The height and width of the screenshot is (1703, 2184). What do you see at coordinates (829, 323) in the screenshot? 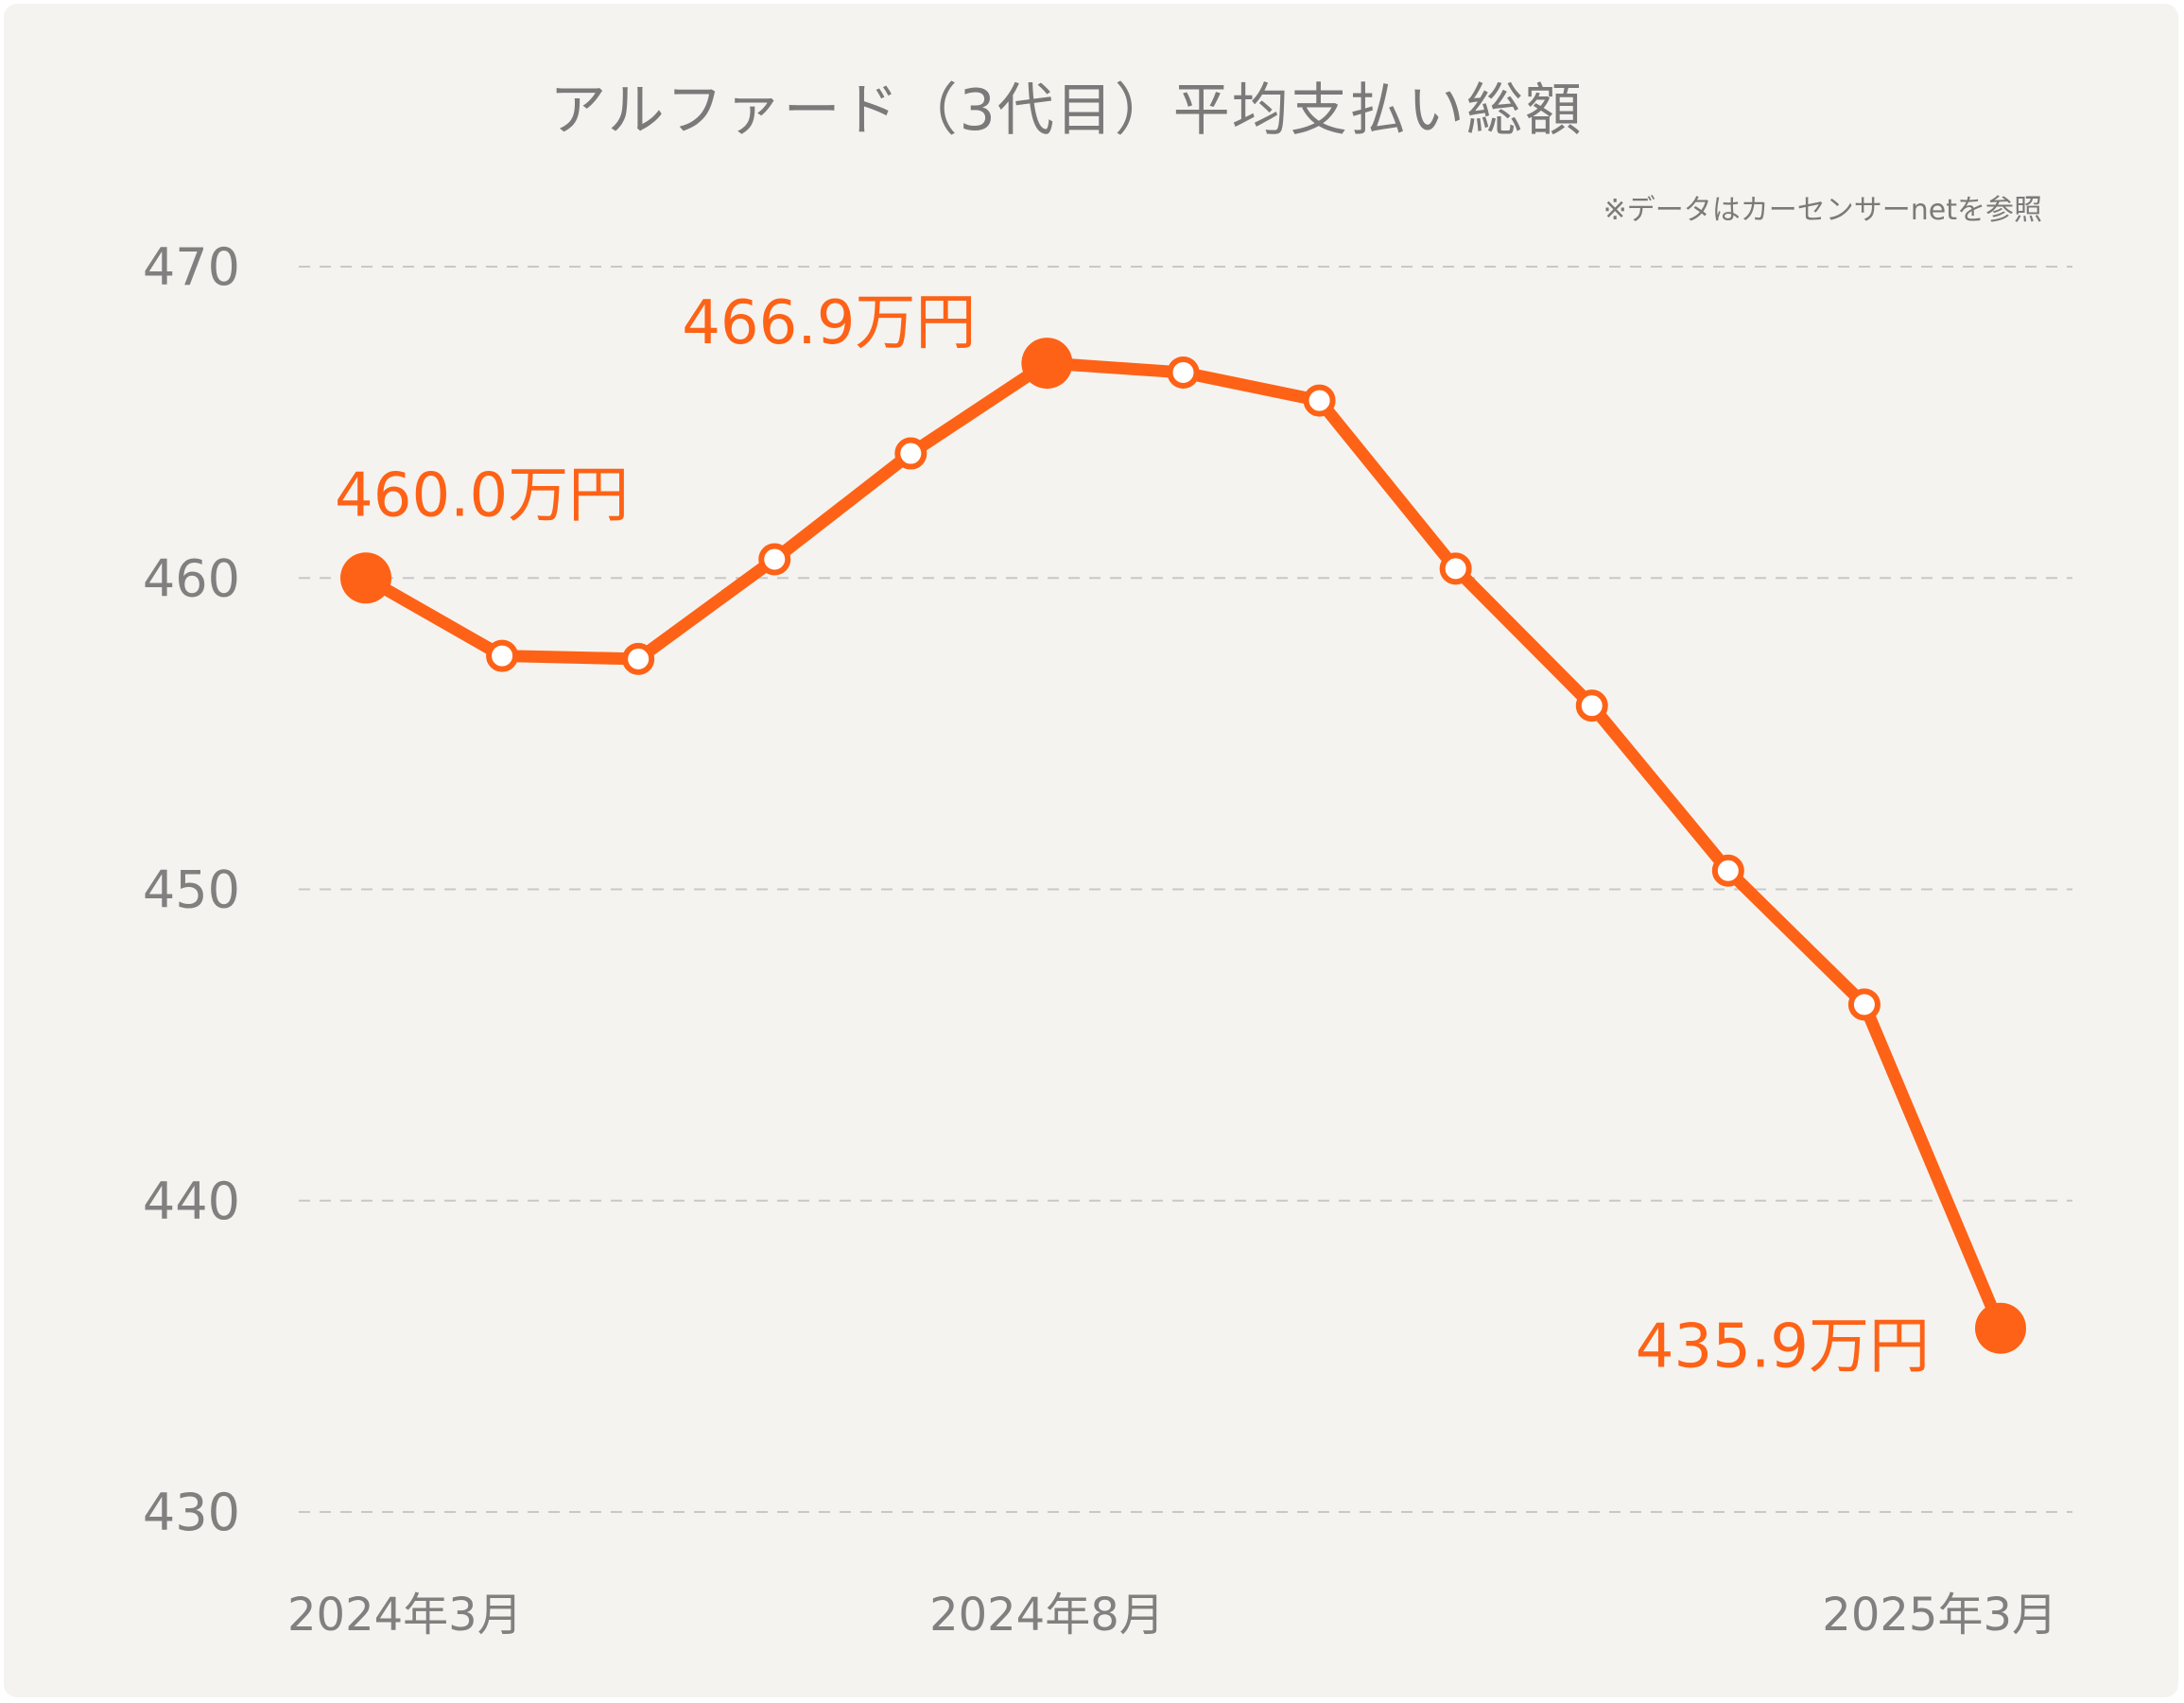
I see `data-label: 466.9万円` at bounding box center [829, 323].